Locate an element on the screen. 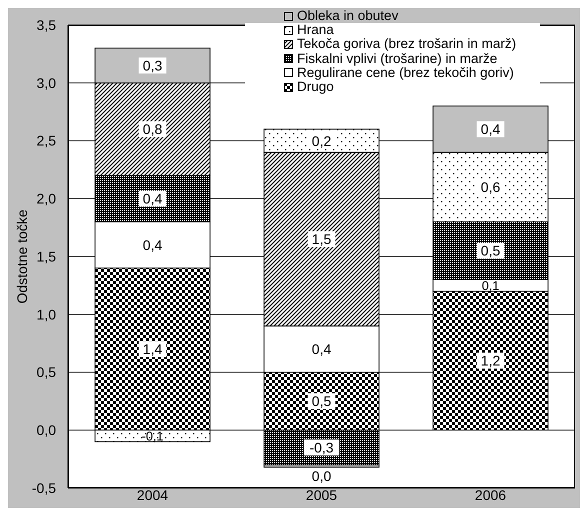 The image size is (588, 518). data-label: 1,5 is located at coordinates (322, 239).